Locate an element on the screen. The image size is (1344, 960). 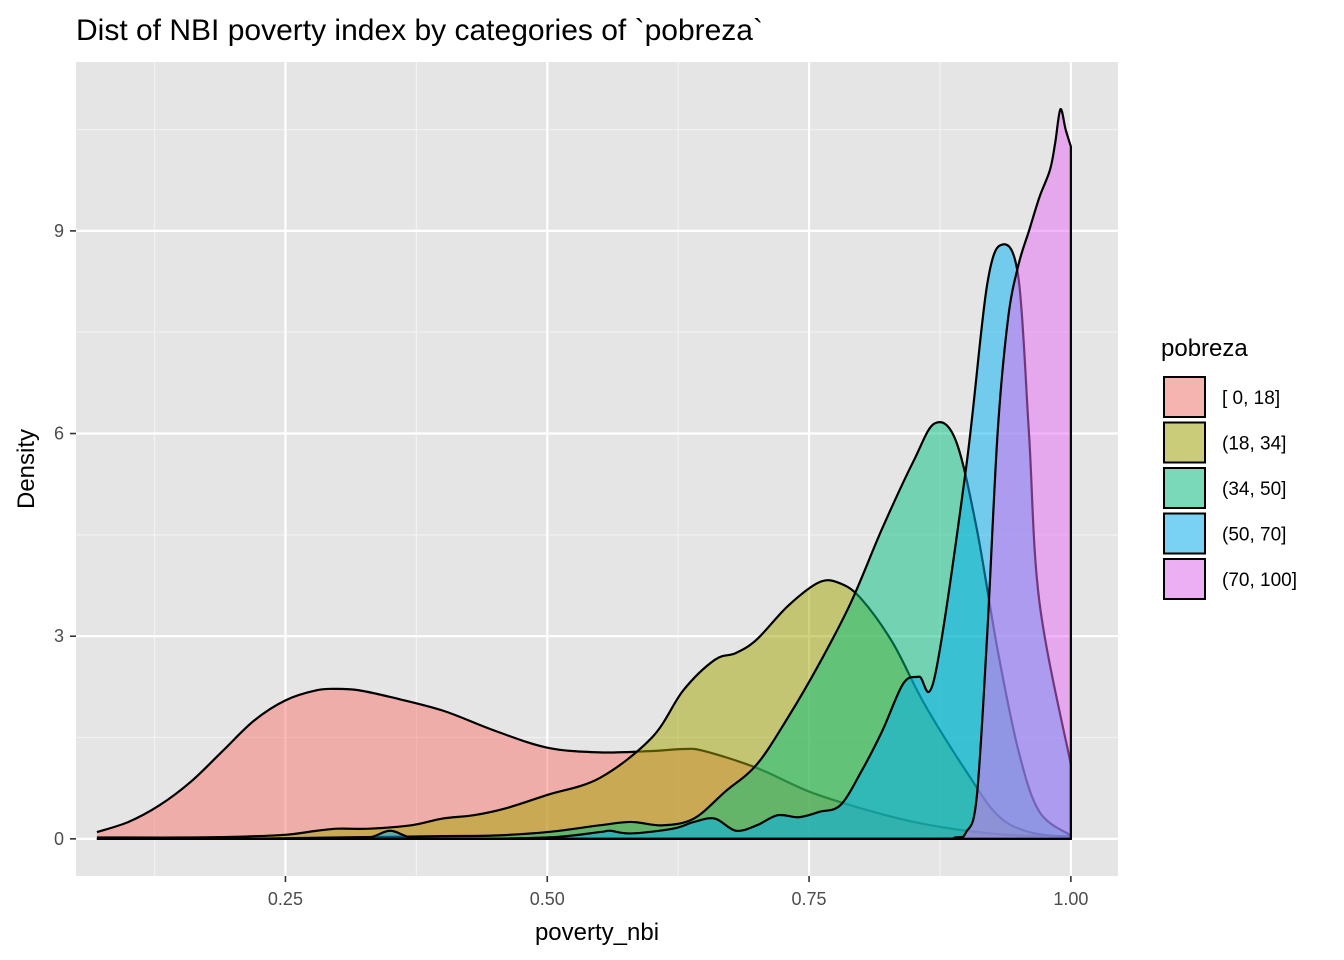
x-axis-title: poverty_nbi is located at coordinates (597, 932).